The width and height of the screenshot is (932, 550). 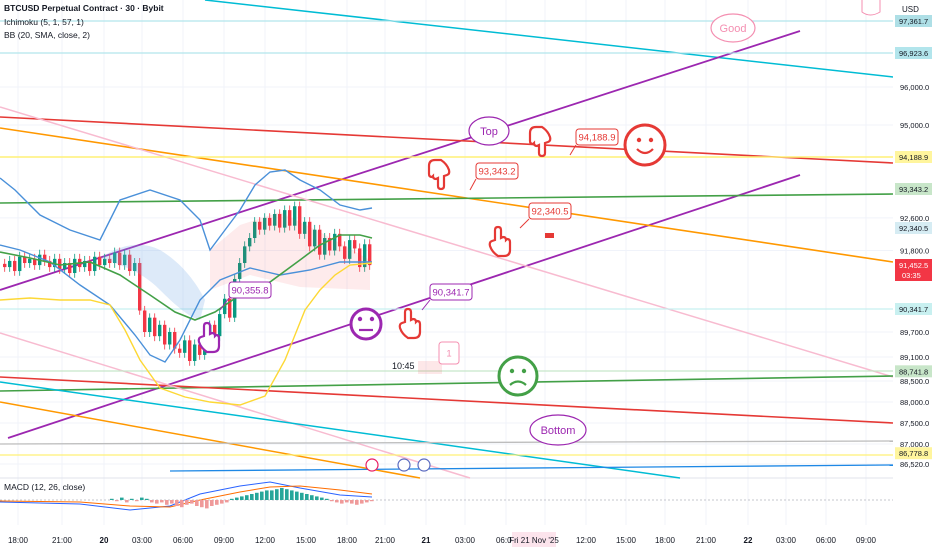 What do you see at coordinates (497, 171) in the screenshot?
I see `price-box-93343-box` at bounding box center [497, 171].